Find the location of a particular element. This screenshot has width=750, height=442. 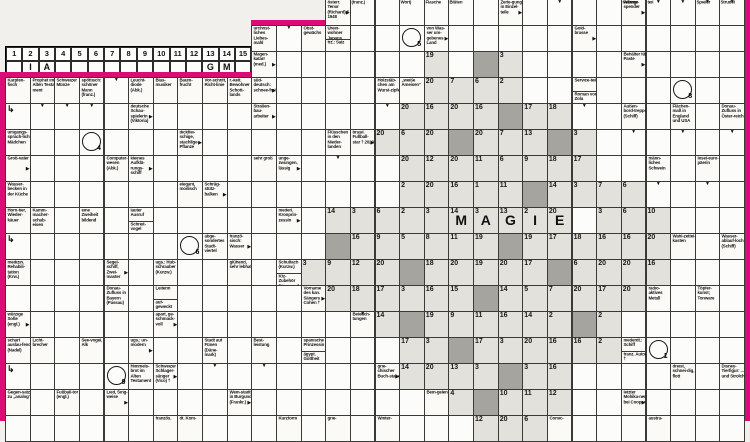

code-number-cell: 5 is located at coordinates (535, 298).